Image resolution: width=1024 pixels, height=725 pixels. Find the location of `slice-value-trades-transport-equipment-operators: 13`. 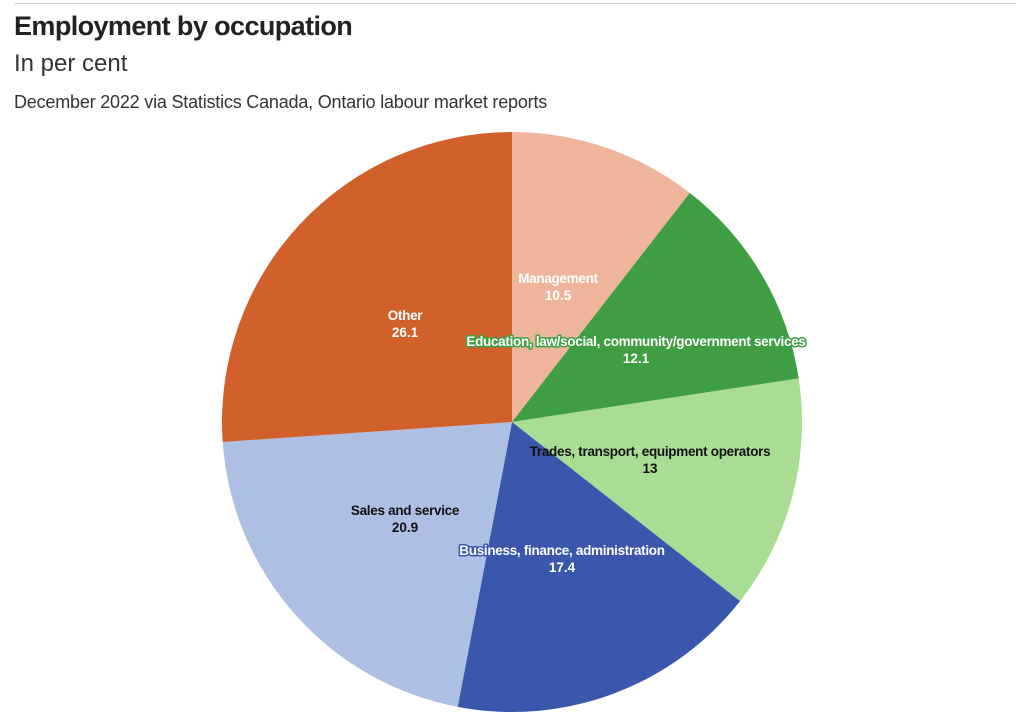

slice-value-trades-transport-equipment-operators: 13 is located at coordinates (650, 468).